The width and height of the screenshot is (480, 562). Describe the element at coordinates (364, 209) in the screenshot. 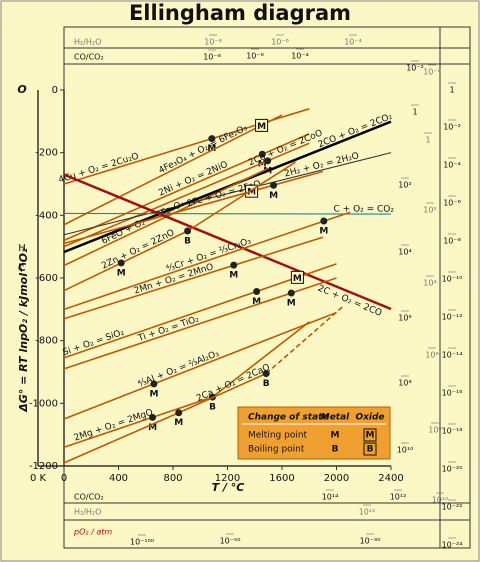

I see `reaction-label: C + O₂ = CO₂` at that location.